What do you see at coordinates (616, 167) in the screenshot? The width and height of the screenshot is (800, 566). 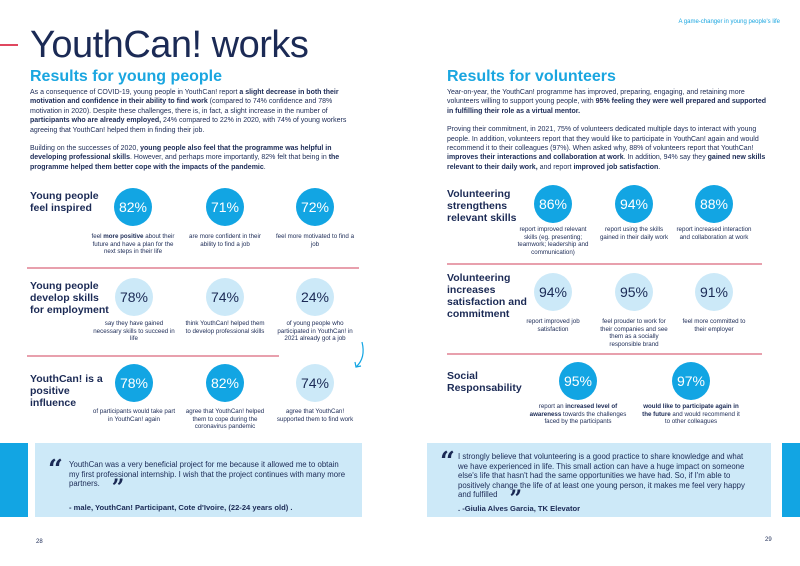 I see `bold-text: improved job satisfaction` at bounding box center [616, 167].